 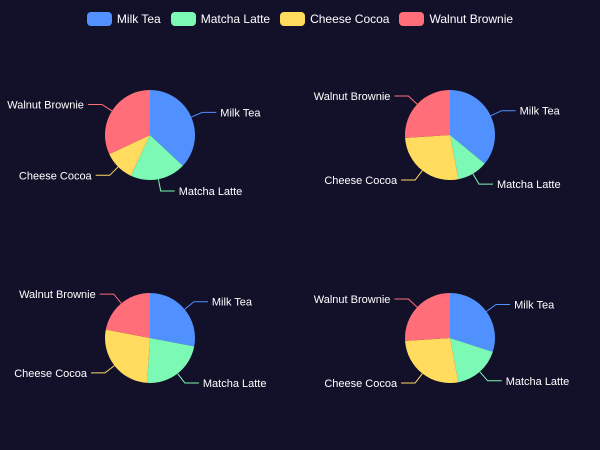 I want to click on legend-item-cheese-cocoa: Cheese Cocoa, so click(x=334, y=19).